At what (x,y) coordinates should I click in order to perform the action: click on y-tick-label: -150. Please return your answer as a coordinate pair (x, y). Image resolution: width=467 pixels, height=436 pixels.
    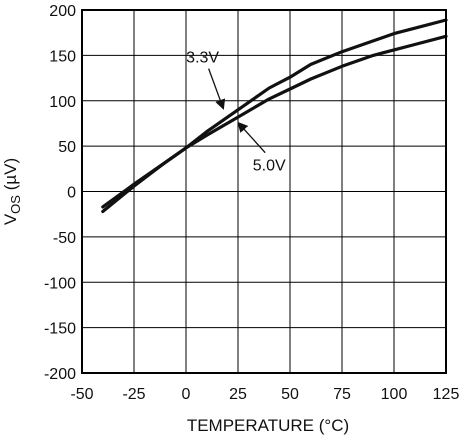
    Looking at the image, I should click on (60, 329).